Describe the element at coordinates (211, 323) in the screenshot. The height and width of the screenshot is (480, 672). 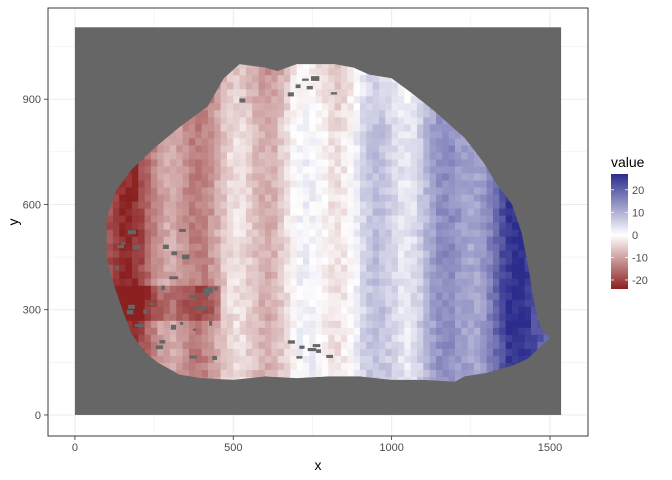
I see `missing-cell` at that location.